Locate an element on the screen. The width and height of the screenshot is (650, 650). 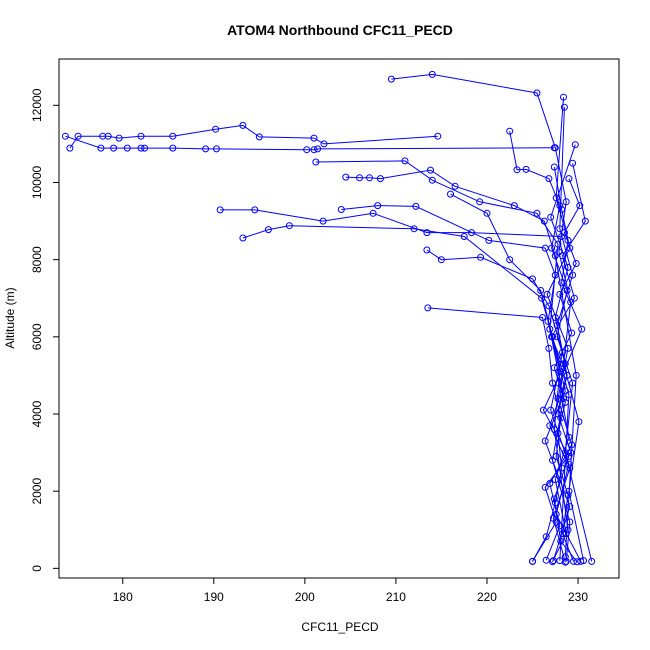
y-tick-label: 10000 is located at coordinates (37, 182).